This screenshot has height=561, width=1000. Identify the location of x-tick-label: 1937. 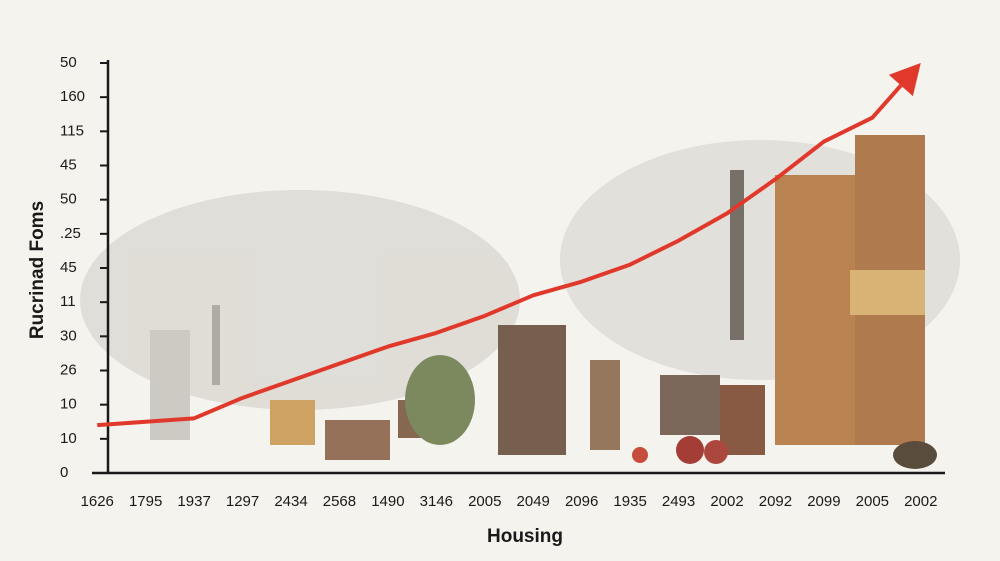
(193, 501).